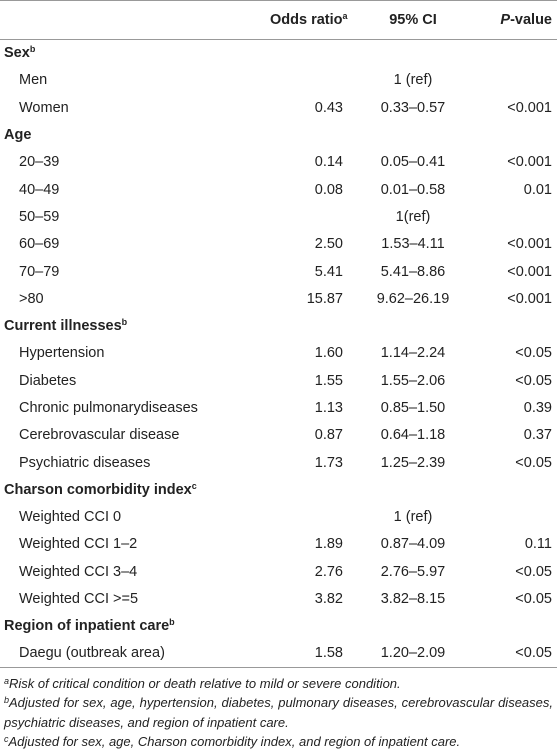 The image size is (557, 756). What do you see at coordinates (537, 408) in the screenshot?
I see `p-value: 0.39` at bounding box center [537, 408].